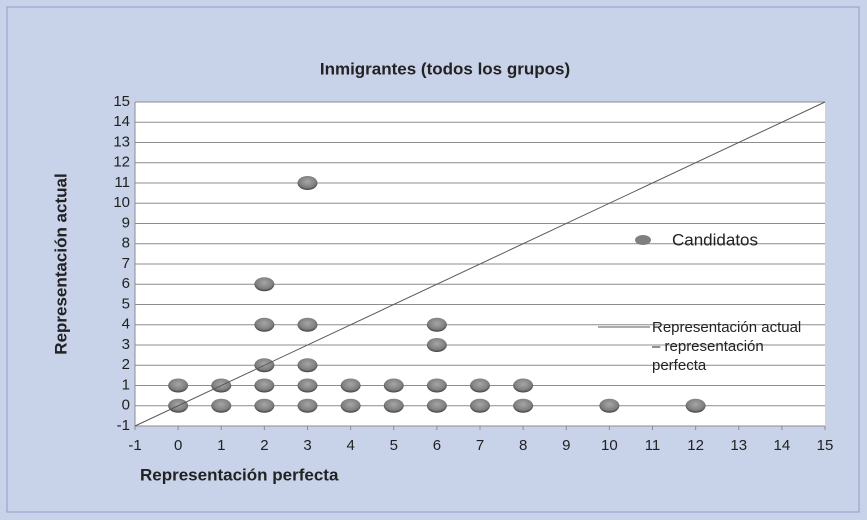 The image size is (867, 520). What do you see at coordinates (126, 364) in the screenshot?
I see `y-tick-label: 2` at bounding box center [126, 364].